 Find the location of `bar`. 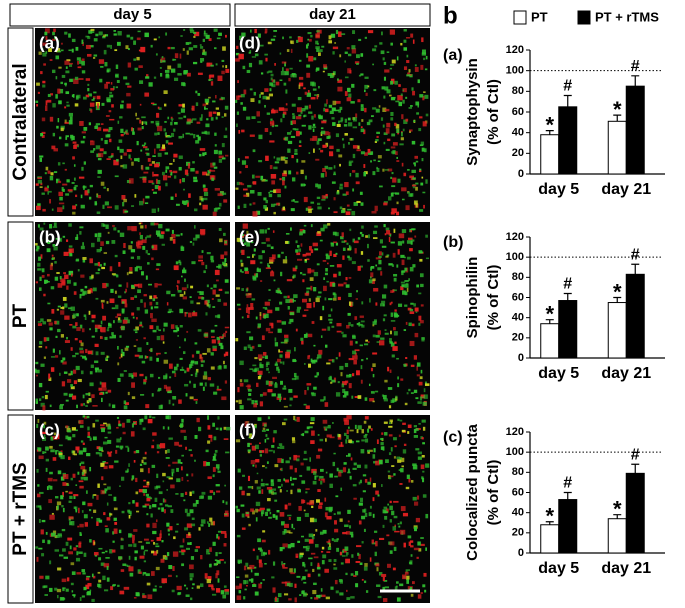

bar is located at coordinates (550, 154).